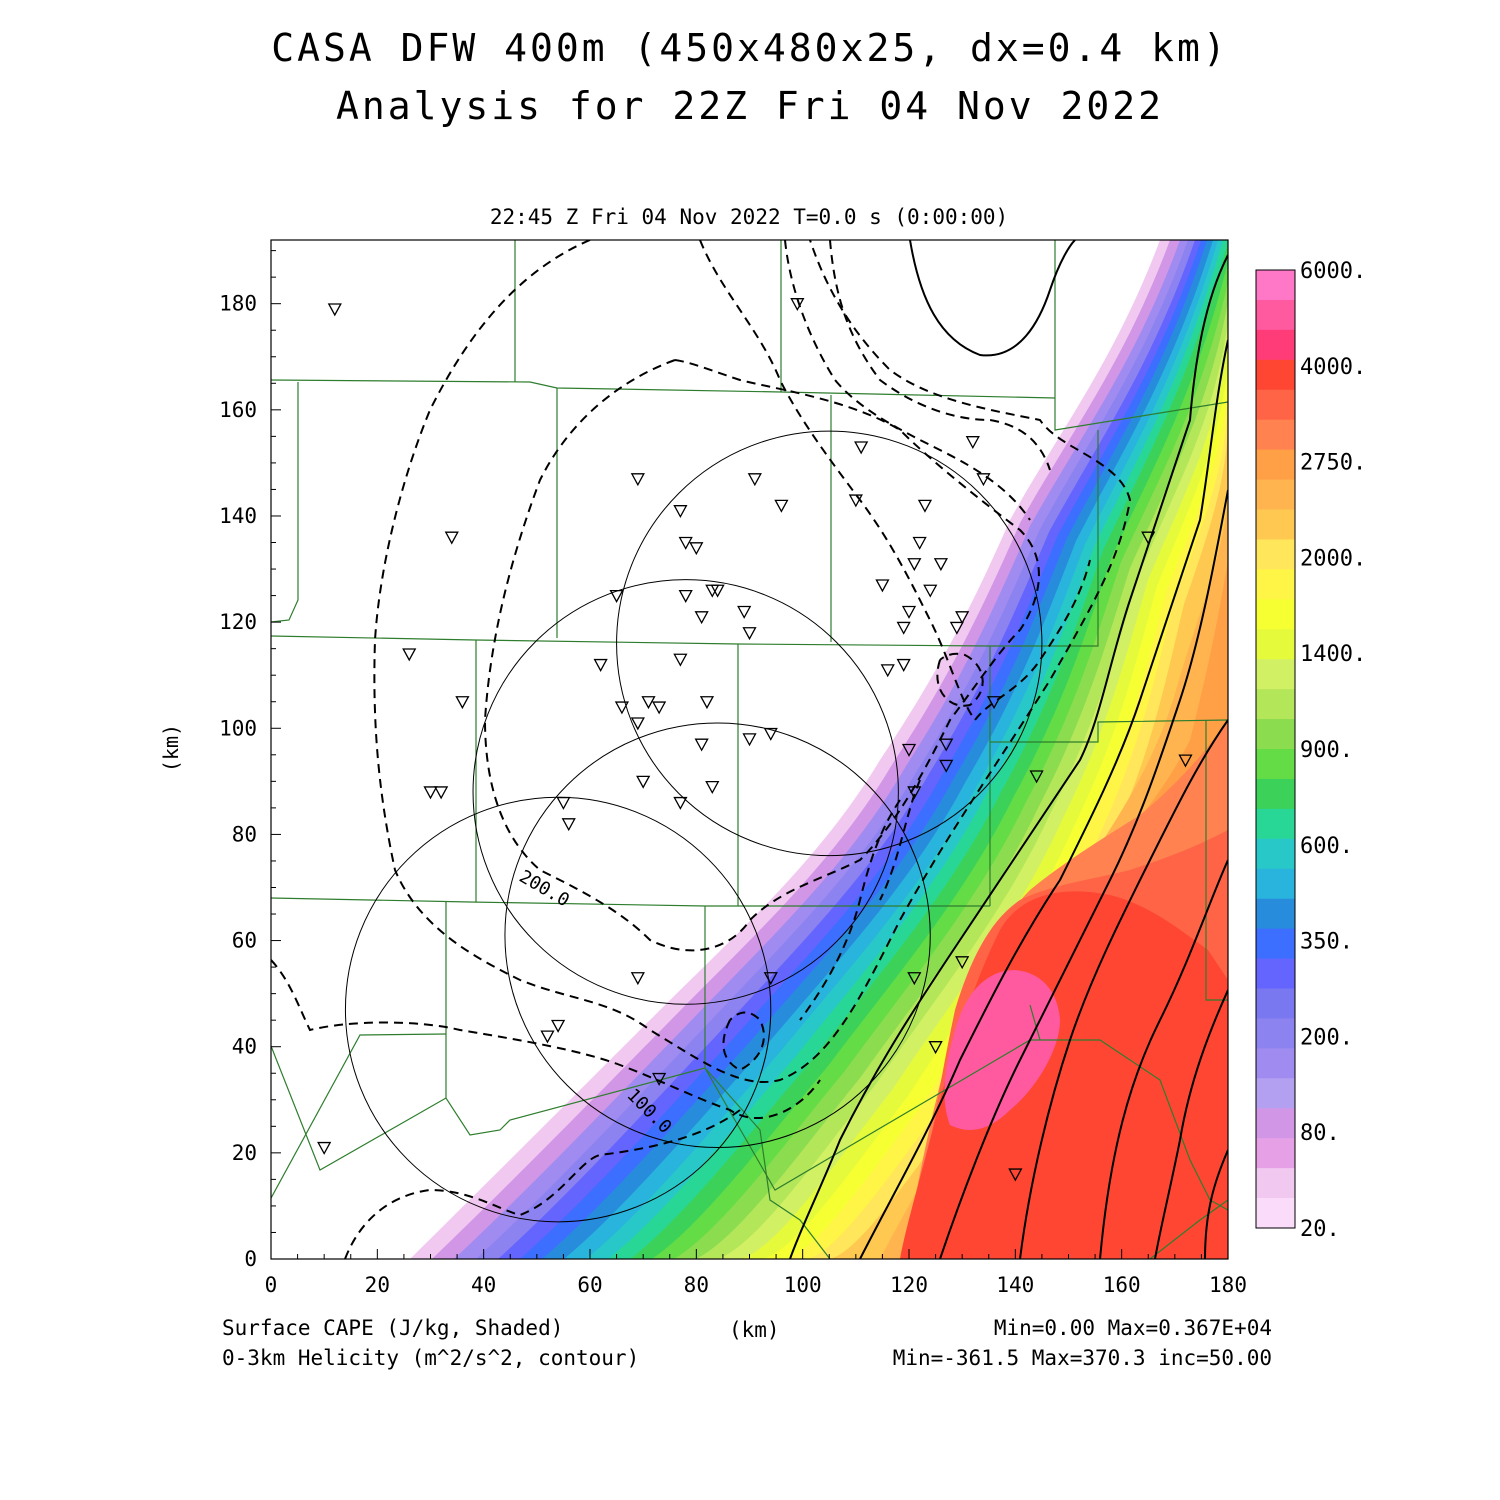 This screenshot has width=1500, height=1500. Describe the element at coordinates (483, 1285) in the screenshot. I see `x-tick-label: 40` at that location.